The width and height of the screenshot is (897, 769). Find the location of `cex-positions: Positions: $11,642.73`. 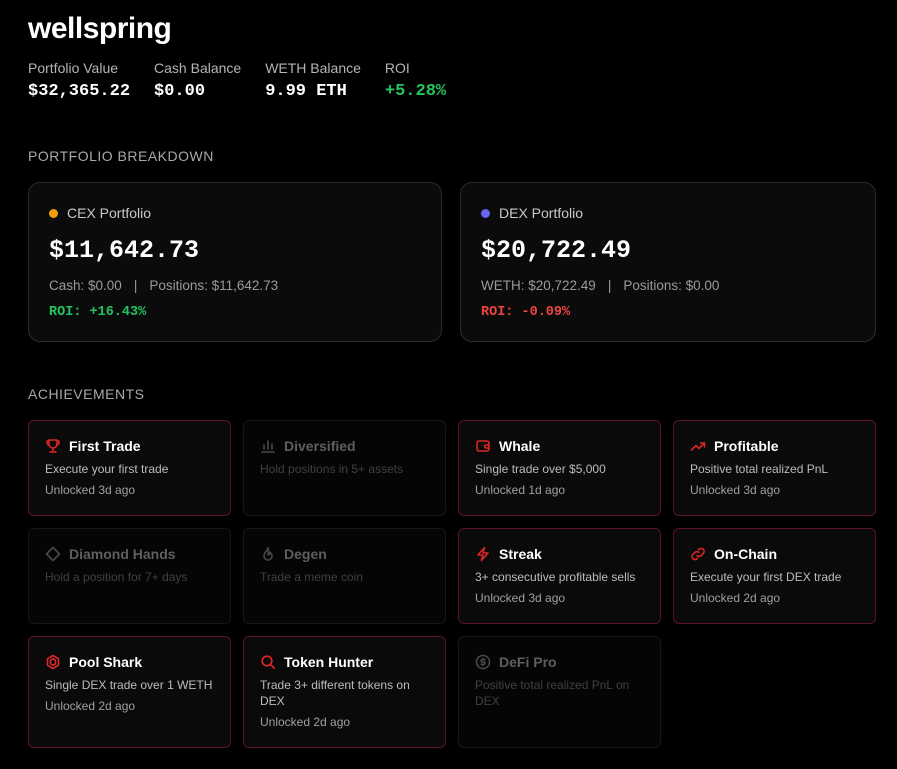

cex-positions: Positions: $11,642.73 is located at coordinates (214, 285).